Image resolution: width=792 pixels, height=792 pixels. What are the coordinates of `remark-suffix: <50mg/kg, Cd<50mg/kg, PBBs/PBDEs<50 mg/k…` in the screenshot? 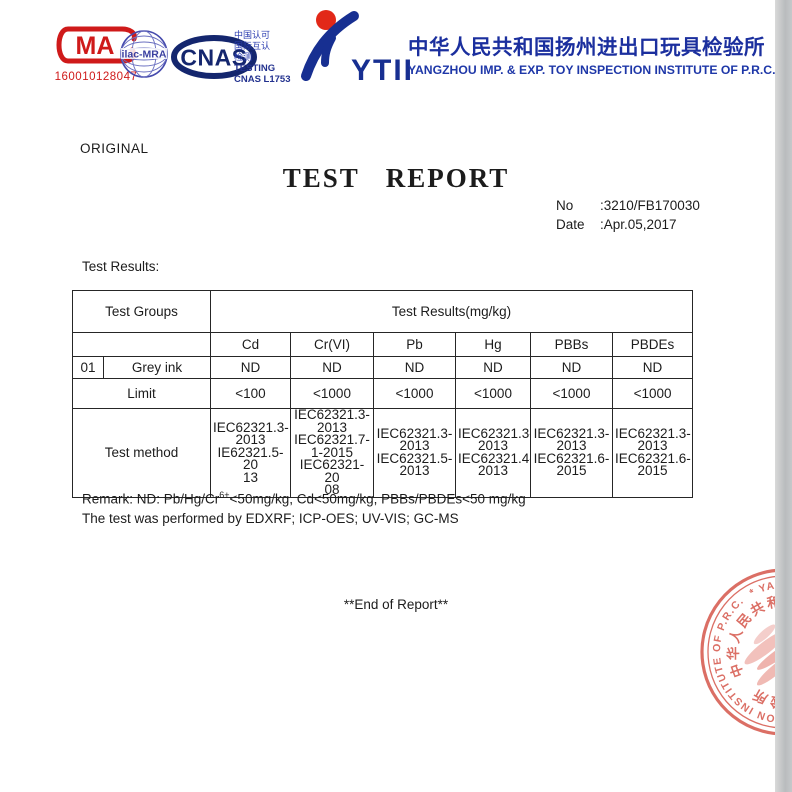 It's located at (377, 499).